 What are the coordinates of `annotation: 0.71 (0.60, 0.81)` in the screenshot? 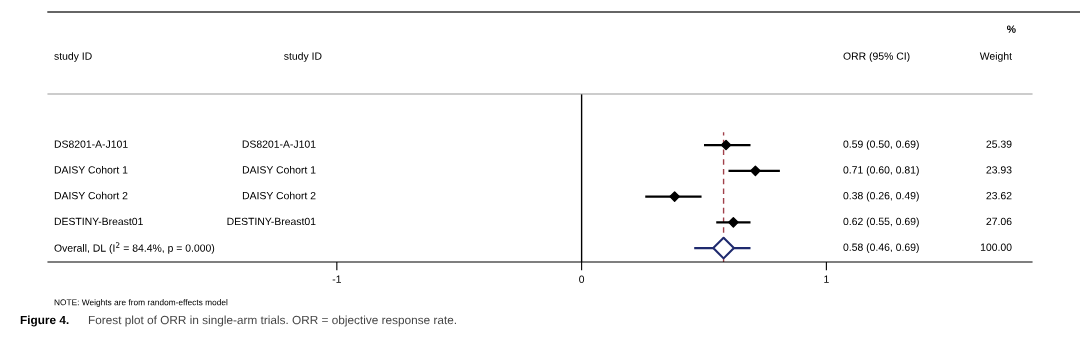 It's located at (881, 170).